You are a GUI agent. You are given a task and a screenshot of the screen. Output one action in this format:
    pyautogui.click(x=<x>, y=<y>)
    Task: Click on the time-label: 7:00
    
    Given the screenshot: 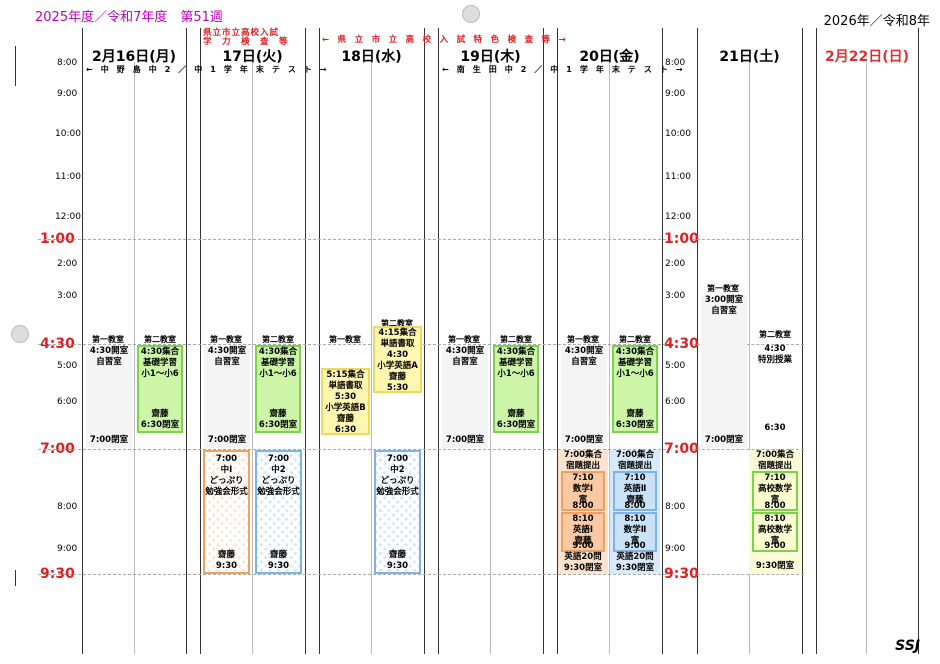 What is the action you would take?
    pyautogui.click(x=681, y=449)
    